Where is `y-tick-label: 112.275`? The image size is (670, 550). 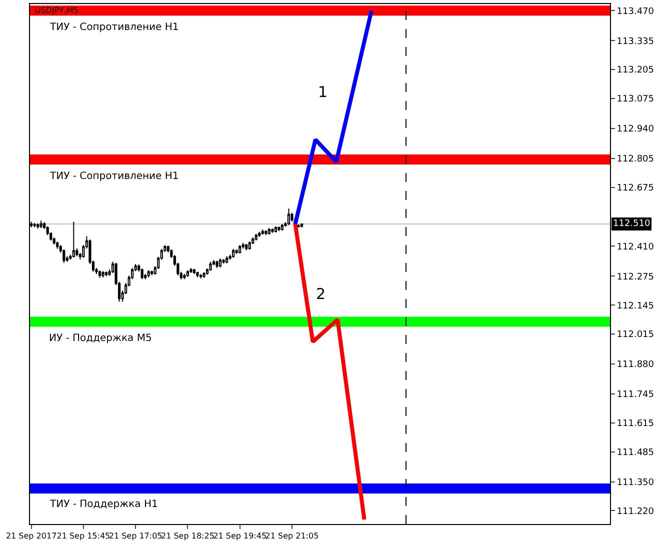 y-tick-label: 112.275 is located at coordinates (635, 277).